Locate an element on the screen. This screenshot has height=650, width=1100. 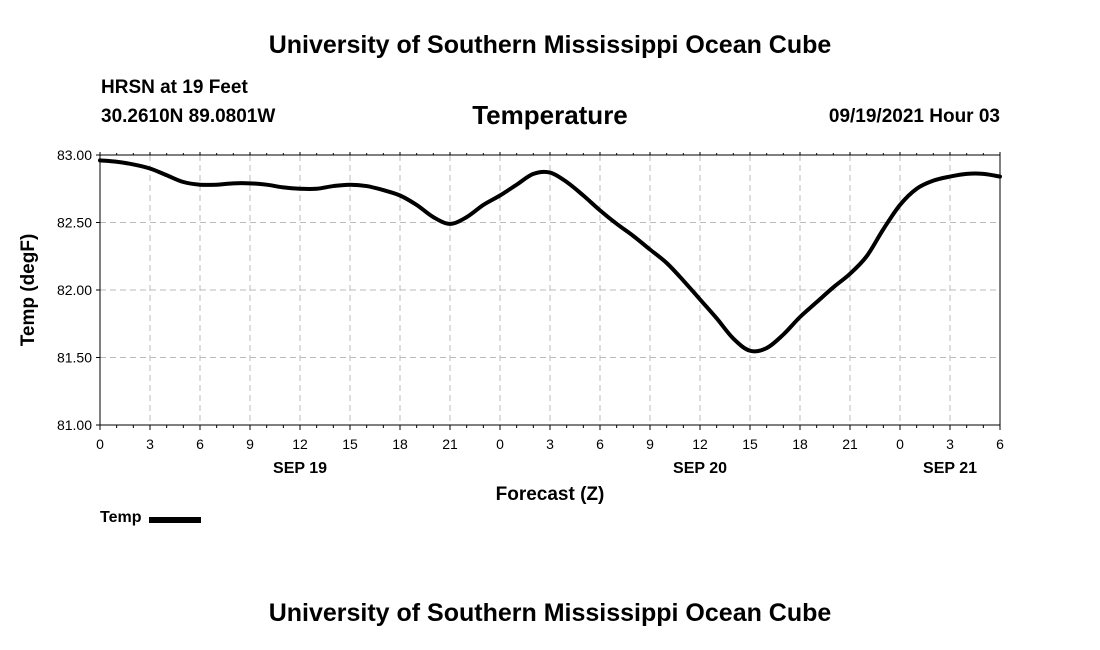
y-tick-label: 82.50 is located at coordinates (74, 223).